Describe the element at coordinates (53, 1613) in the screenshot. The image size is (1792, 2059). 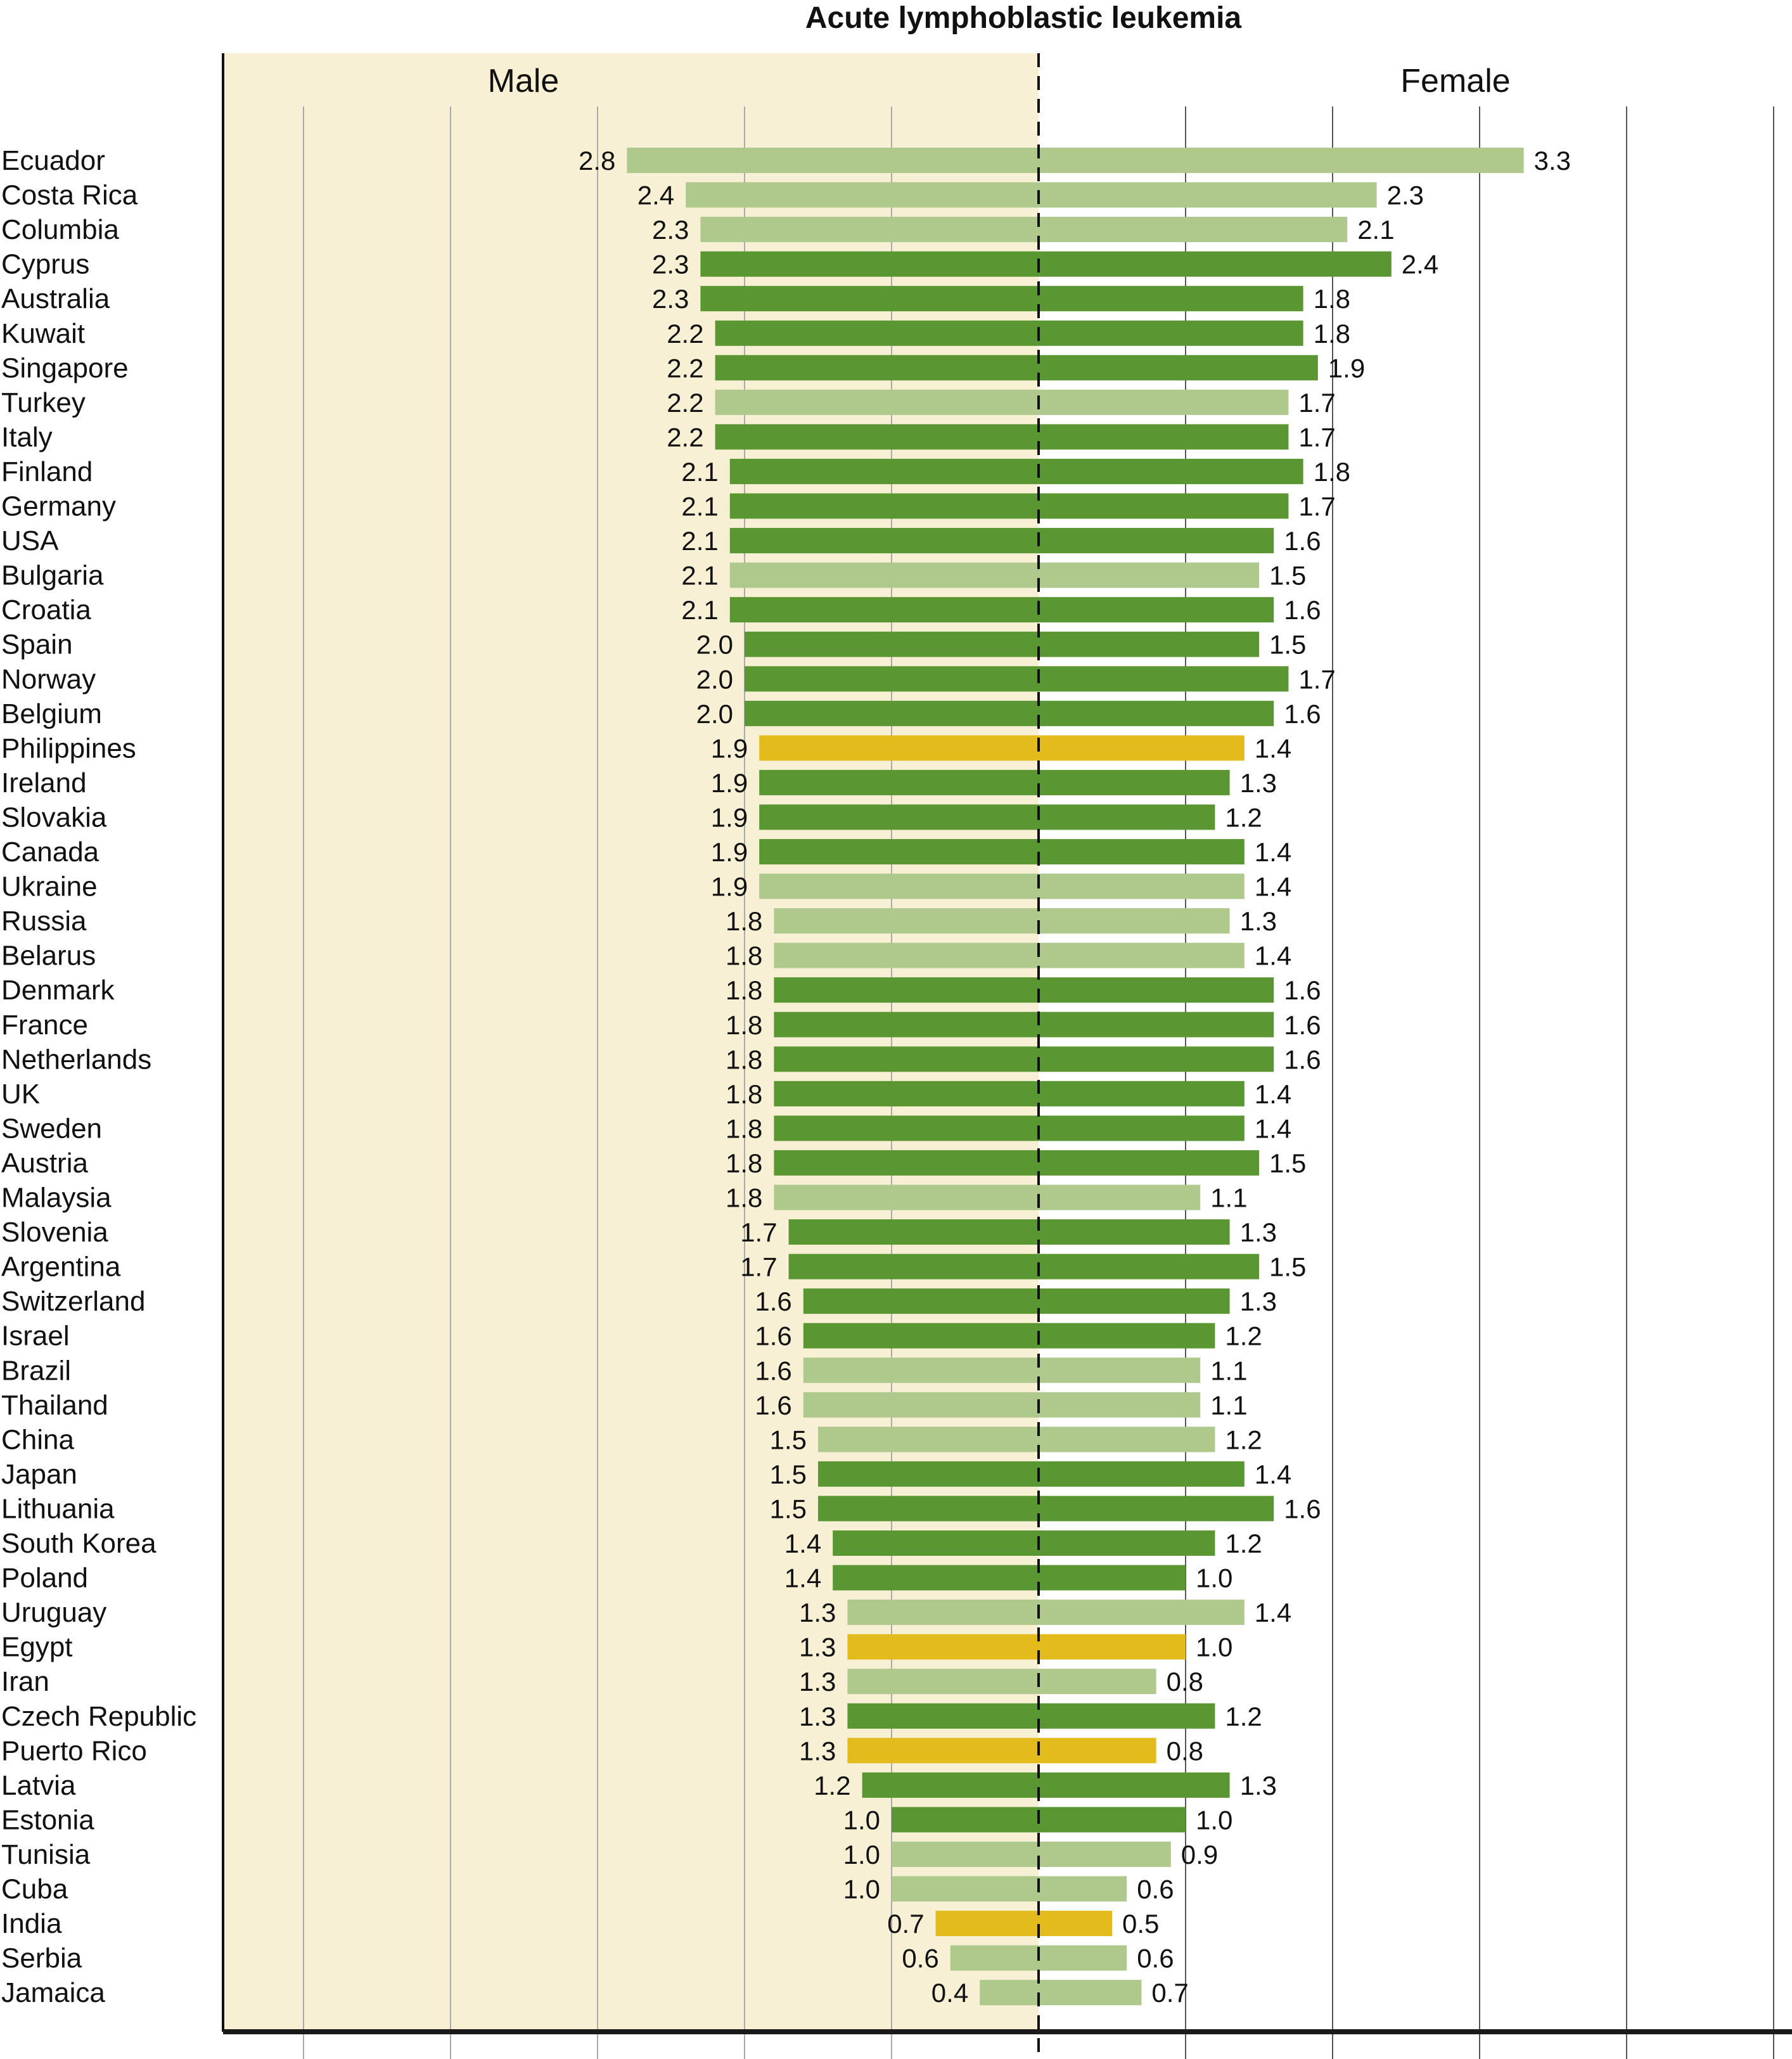
I see `category-label: Uruguay` at that location.